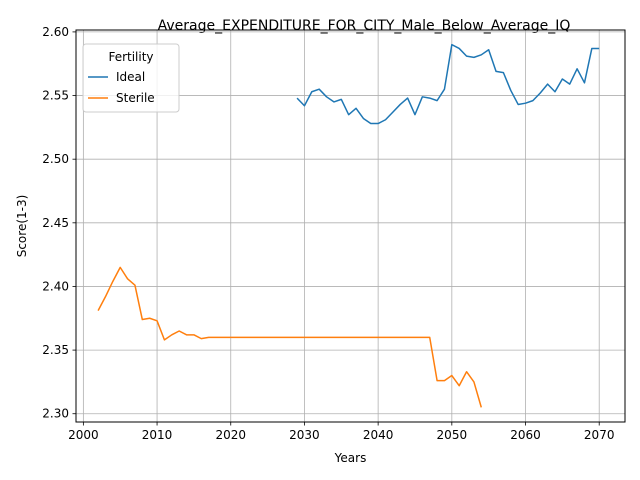 This screenshot has width=640, height=480. I want to click on y-tick-label: 2.55, so click(55, 96).